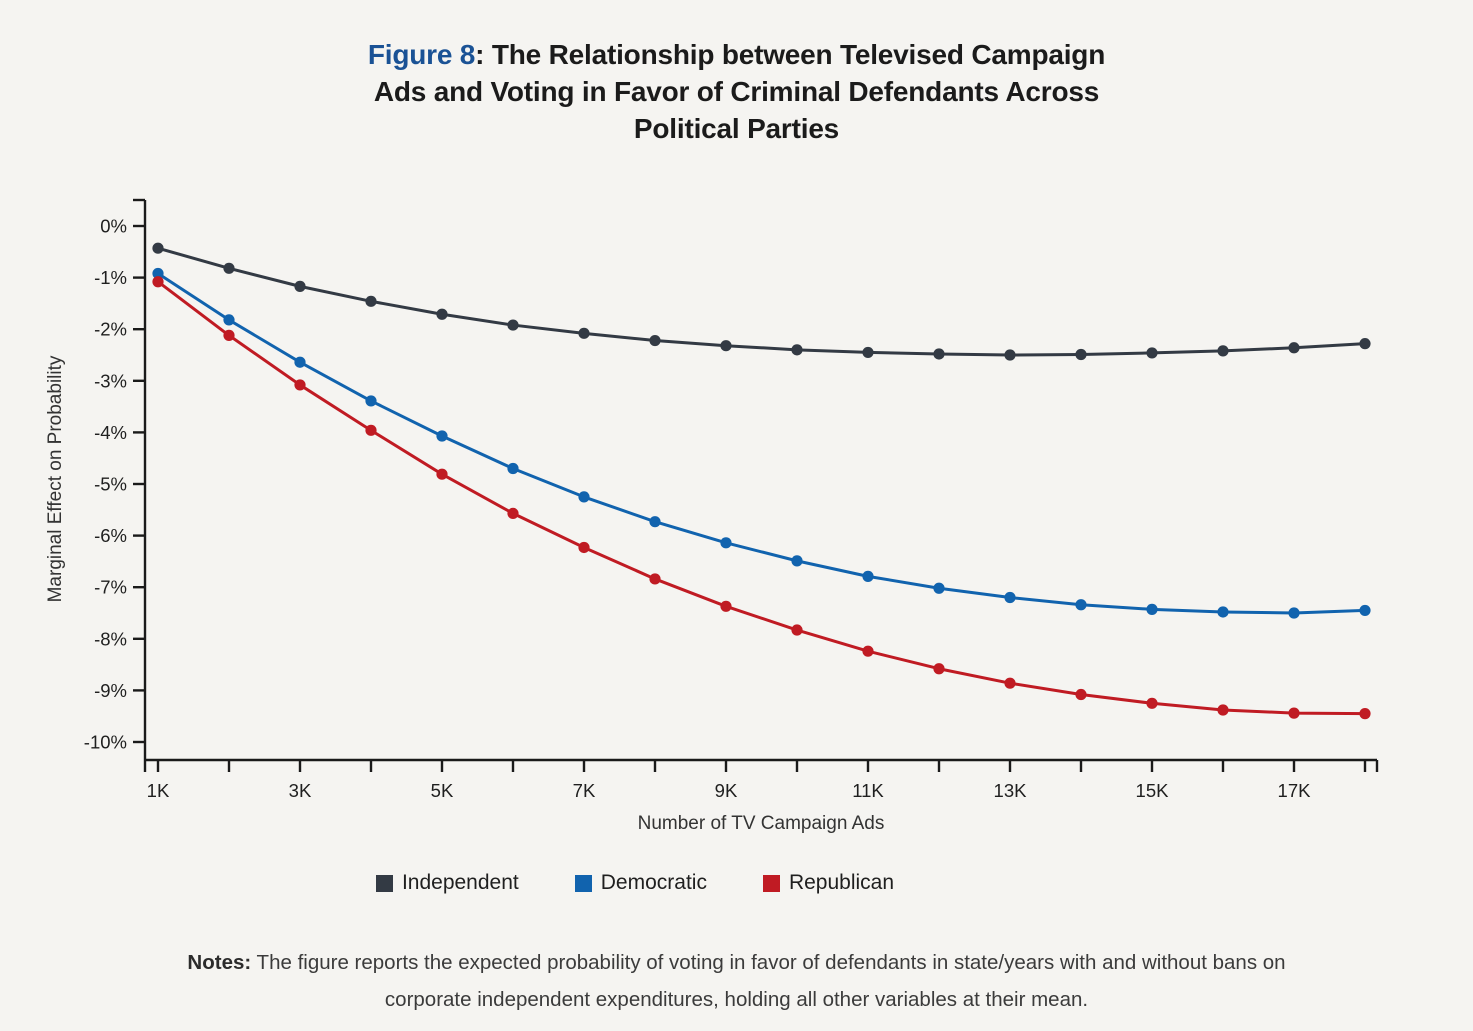  Describe the element at coordinates (584, 790) in the screenshot. I see `x-axis-tick-label: 7K` at that location.